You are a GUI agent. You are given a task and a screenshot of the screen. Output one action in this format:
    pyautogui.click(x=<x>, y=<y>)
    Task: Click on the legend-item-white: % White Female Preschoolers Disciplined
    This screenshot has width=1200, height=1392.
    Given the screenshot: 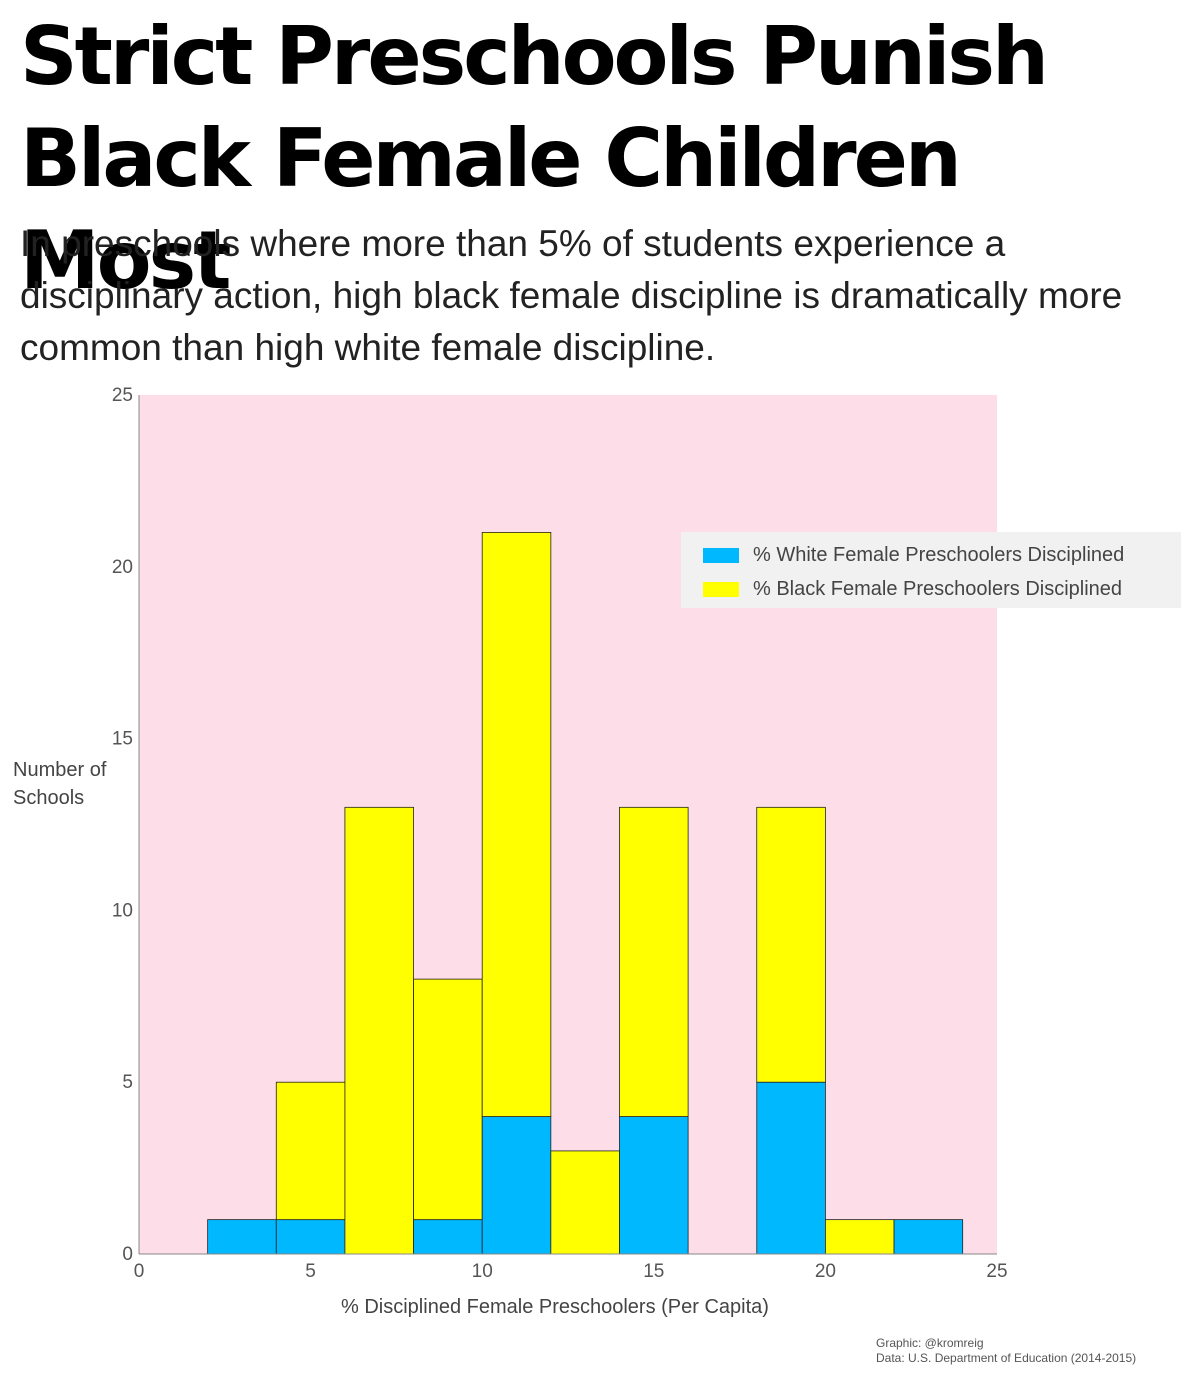 What is the action you would take?
    pyautogui.click(x=913, y=555)
    